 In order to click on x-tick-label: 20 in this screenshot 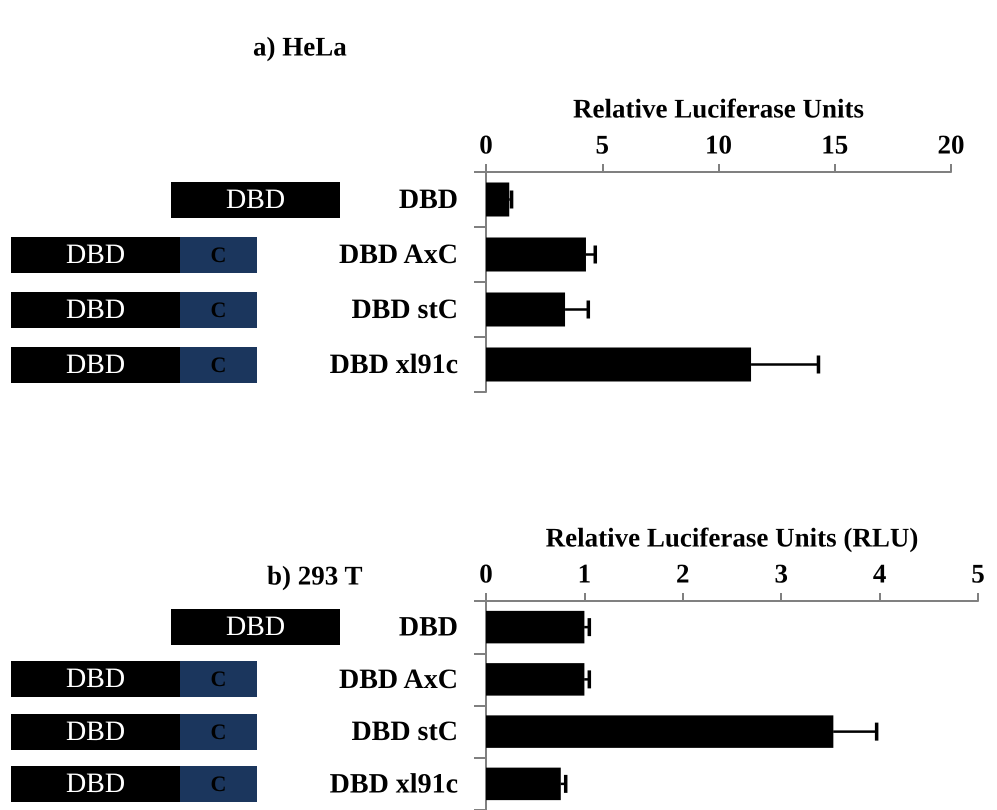, I will do `click(951, 145)`.